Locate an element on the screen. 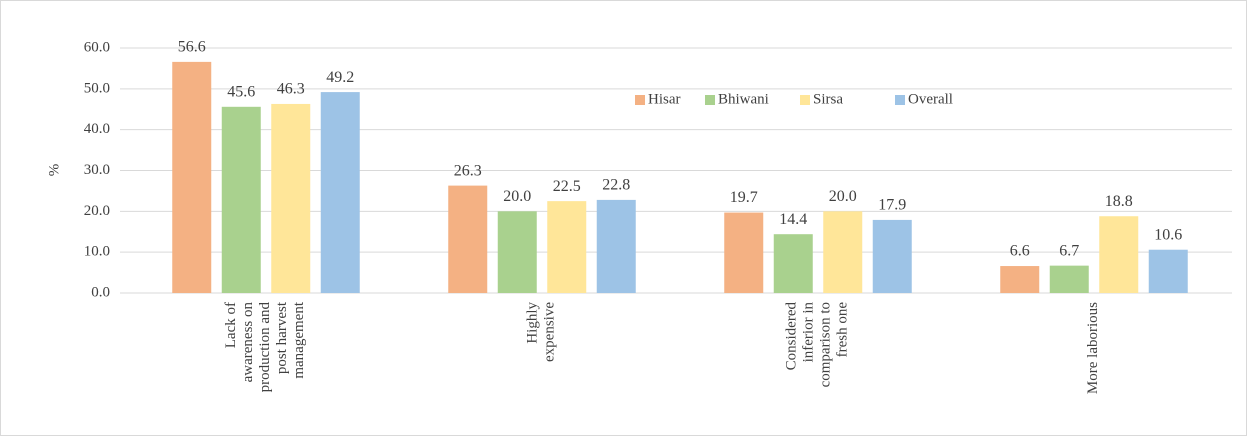 The image size is (1247, 436). value-label: 45.6 is located at coordinates (241, 91).